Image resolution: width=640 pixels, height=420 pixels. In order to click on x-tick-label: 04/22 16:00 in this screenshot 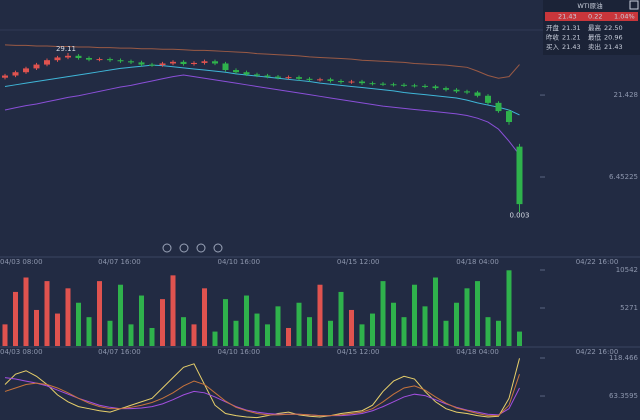, I will do `click(597, 352)`.